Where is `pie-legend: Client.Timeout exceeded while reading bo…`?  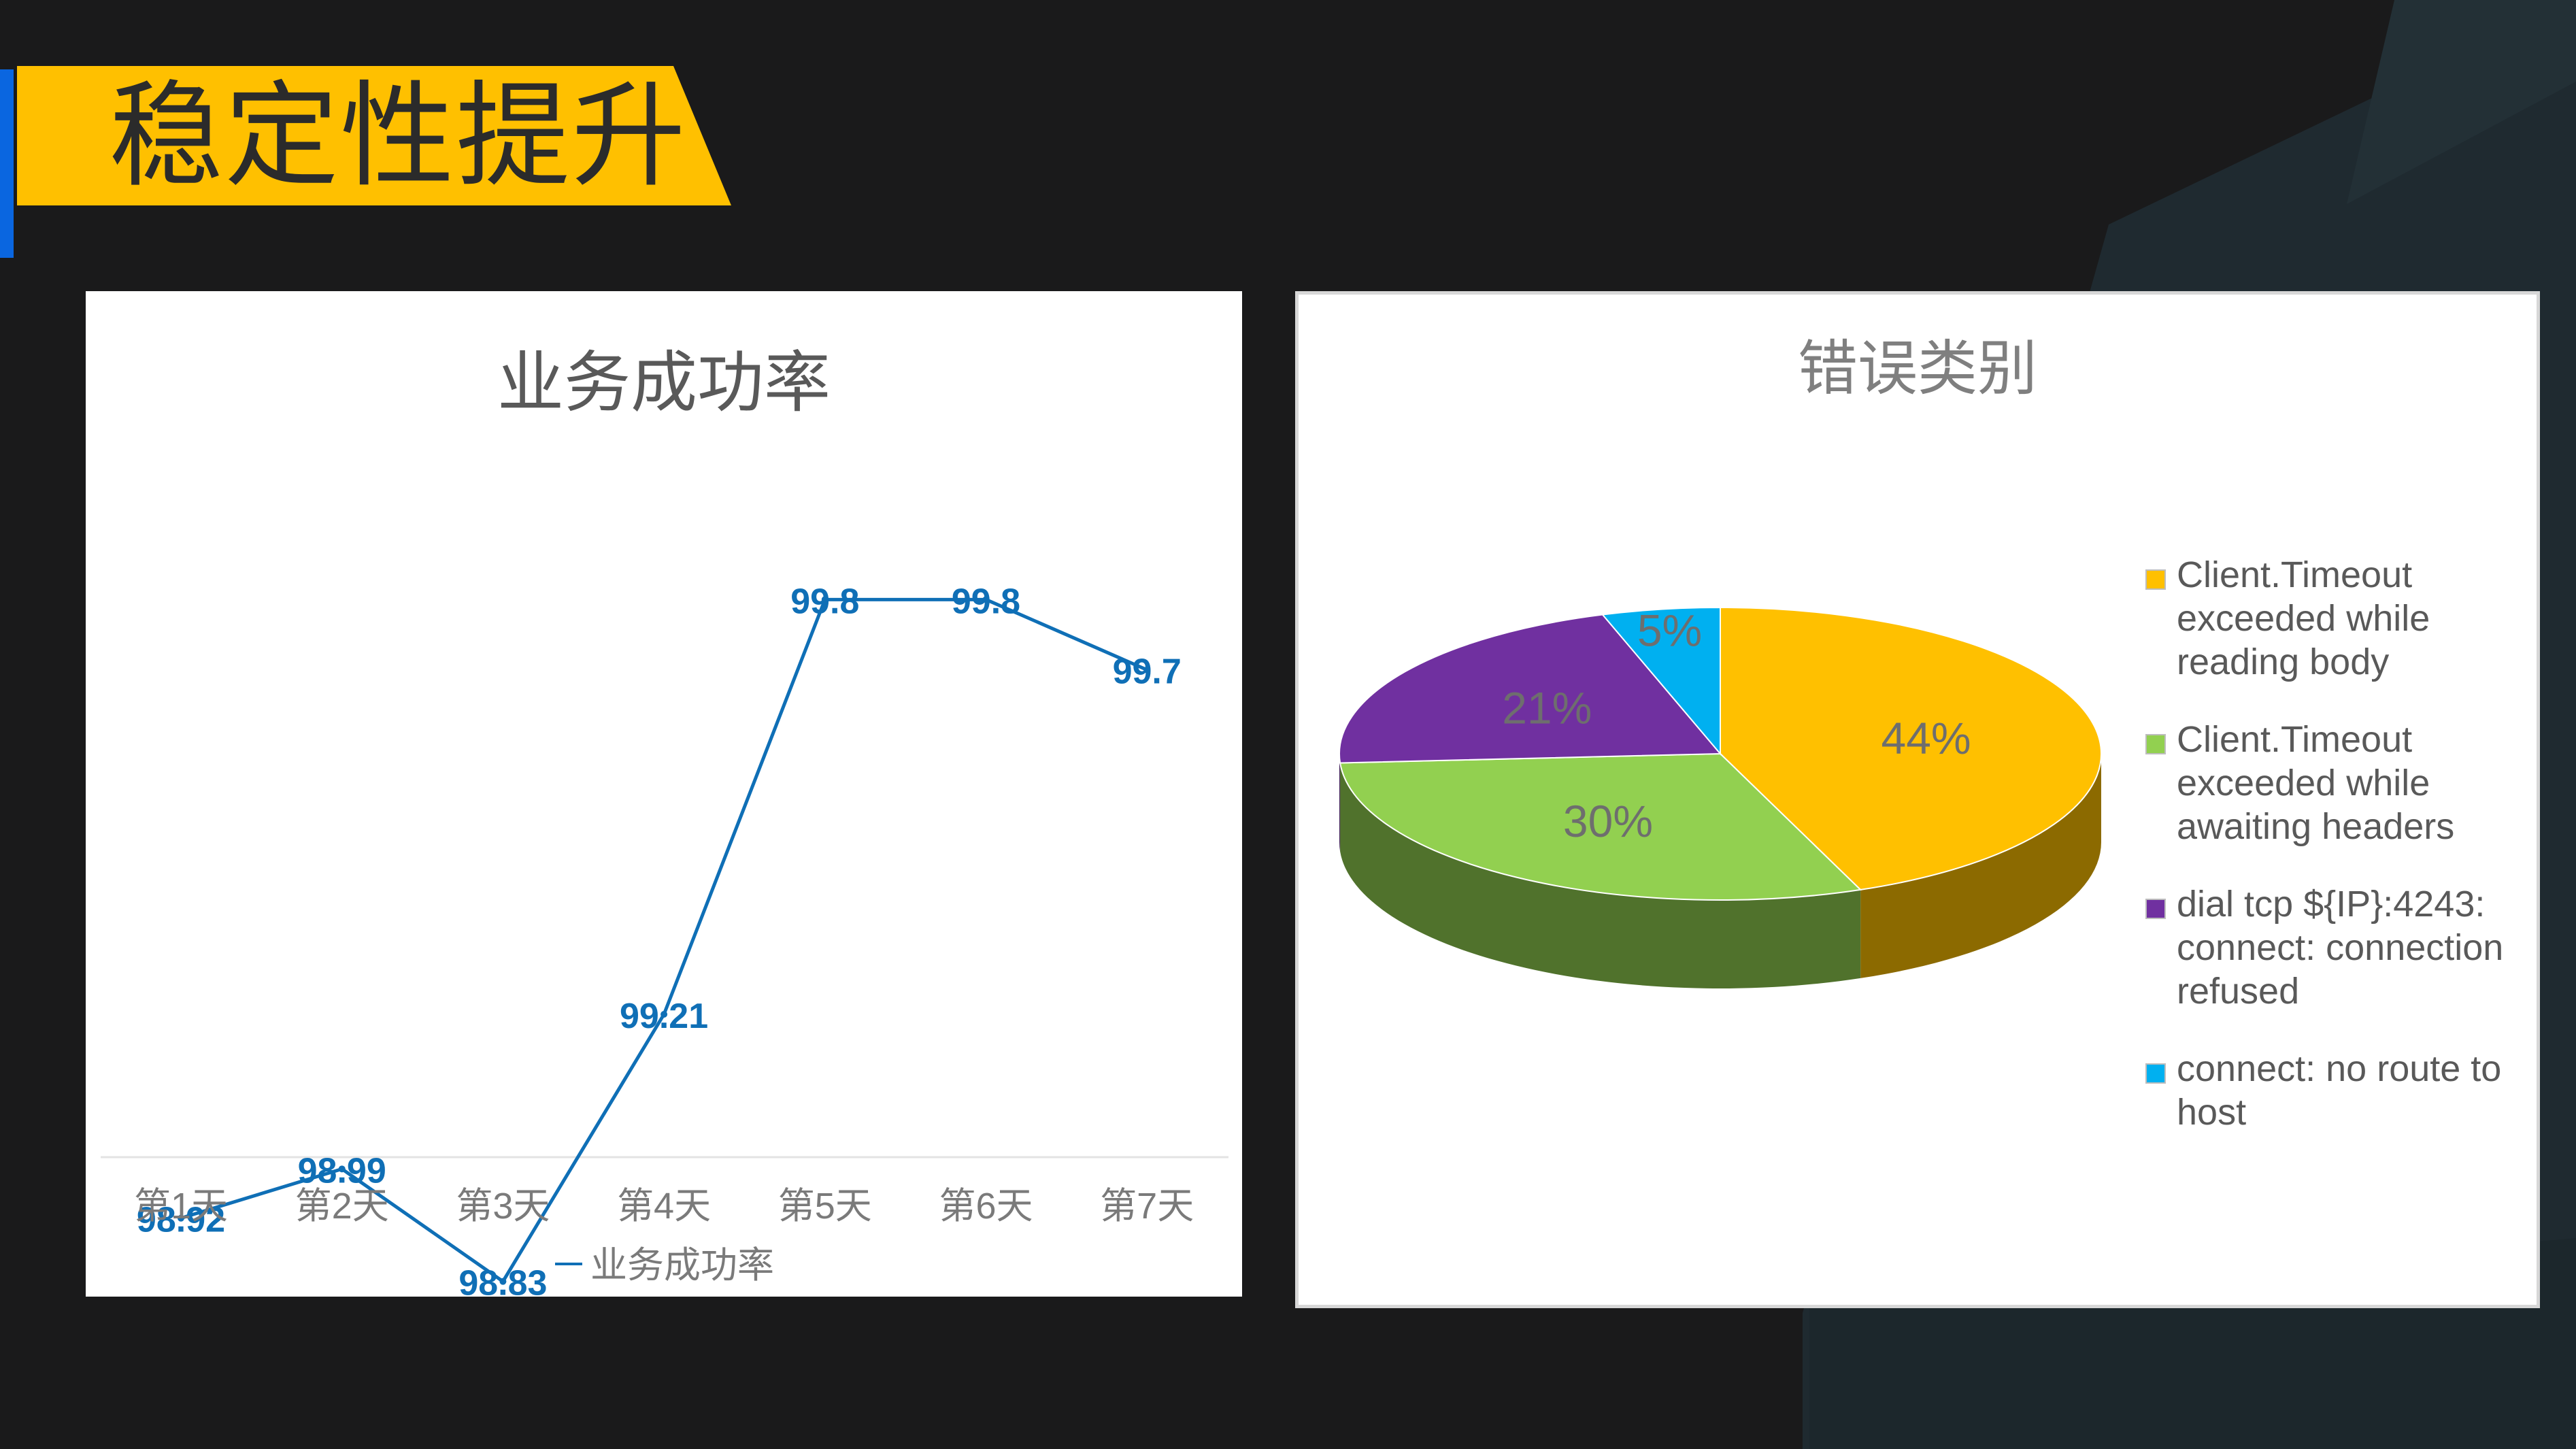
pie-legend: Client.Timeout exceeded while reading bo… is located at coordinates (2335, 860).